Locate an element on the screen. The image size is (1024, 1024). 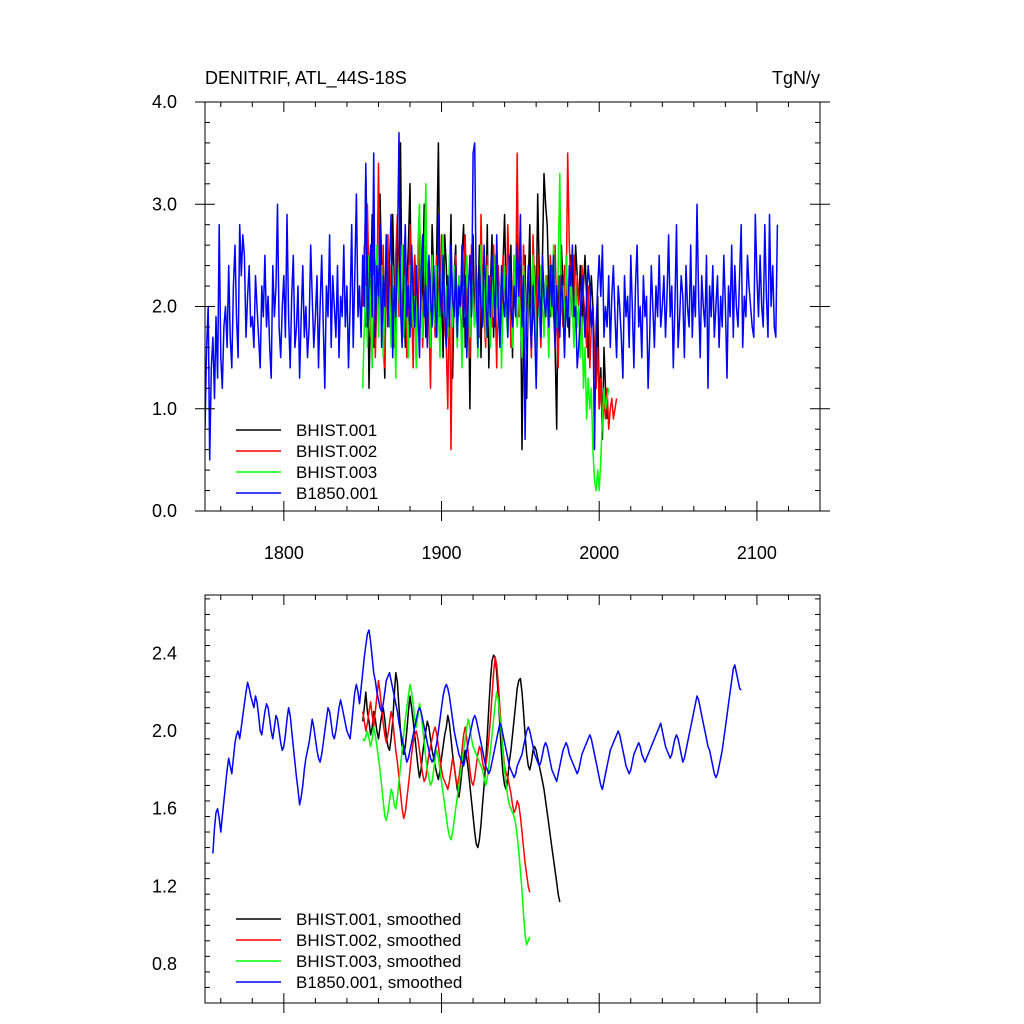
y-tick-label: 0.0 is located at coordinates (164, 511).